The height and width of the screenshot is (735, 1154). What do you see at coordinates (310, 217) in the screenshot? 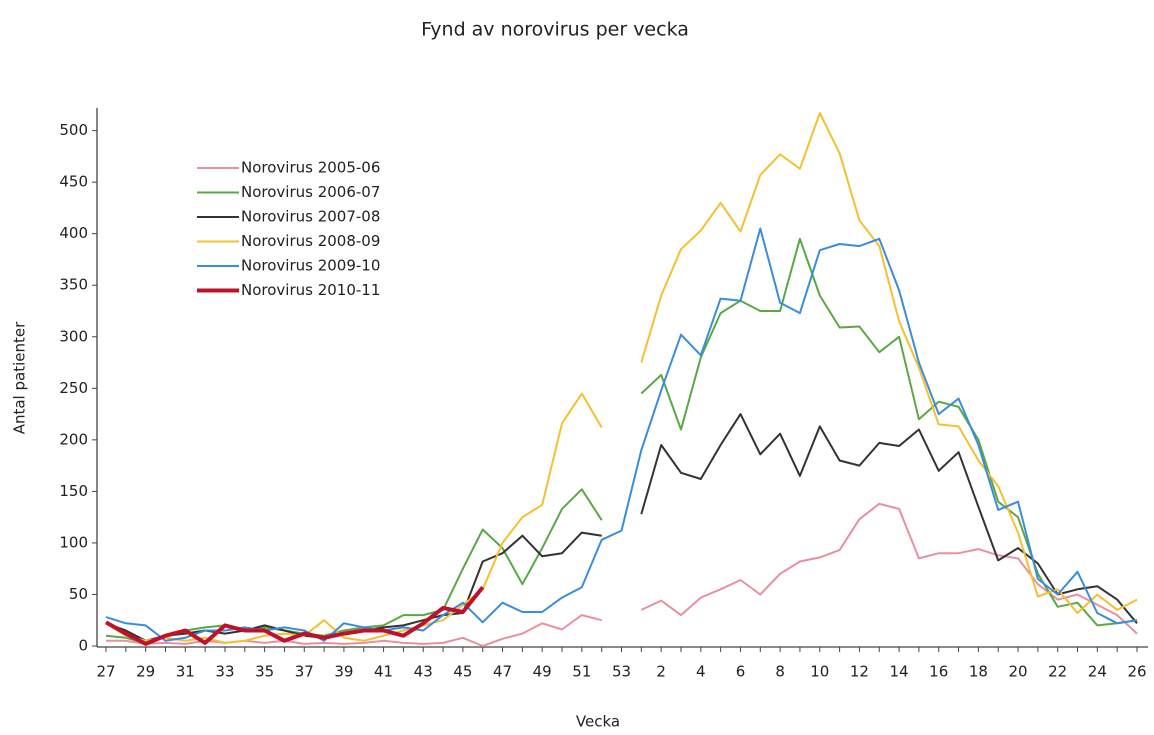
I see `legend-label: Norovirus 2007-08` at bounding box center [310, 217].